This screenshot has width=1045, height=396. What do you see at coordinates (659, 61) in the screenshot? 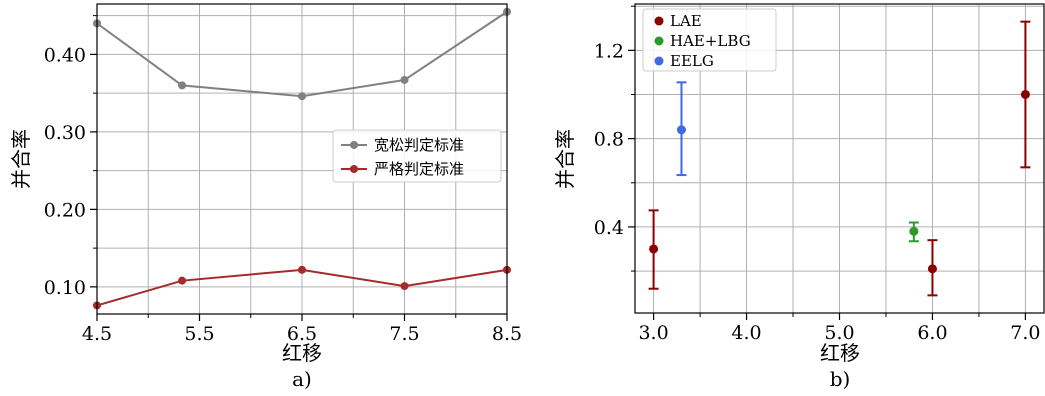
I see `legend-marker-eelg` at bounding box center [659, 61].